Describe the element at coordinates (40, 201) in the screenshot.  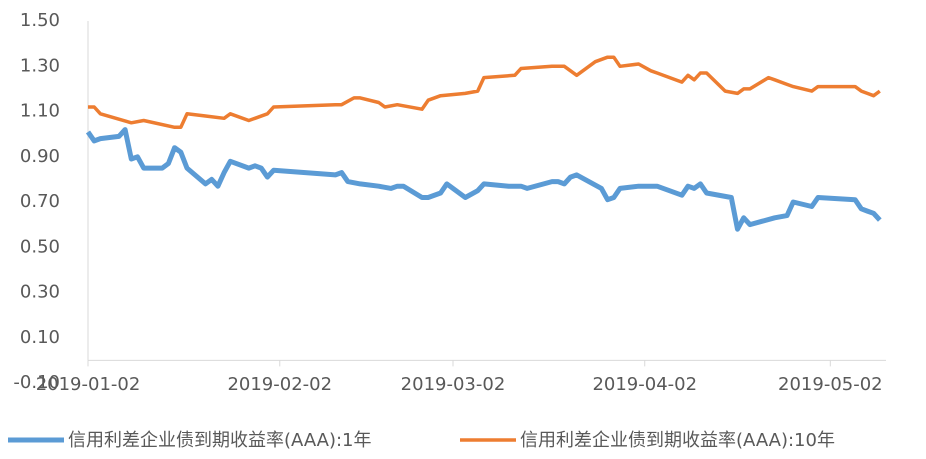
I see `y-tick-label: 0.70` at that location.